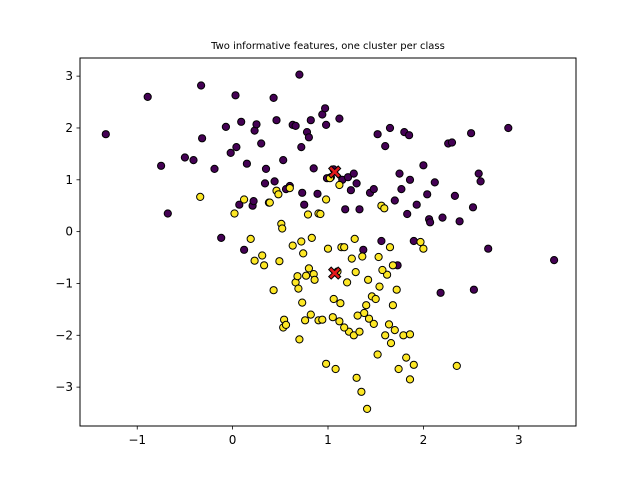  Describe the element at coordinates (69, 180) in the screenshot. I see `y-tick-label: 1` at that location.